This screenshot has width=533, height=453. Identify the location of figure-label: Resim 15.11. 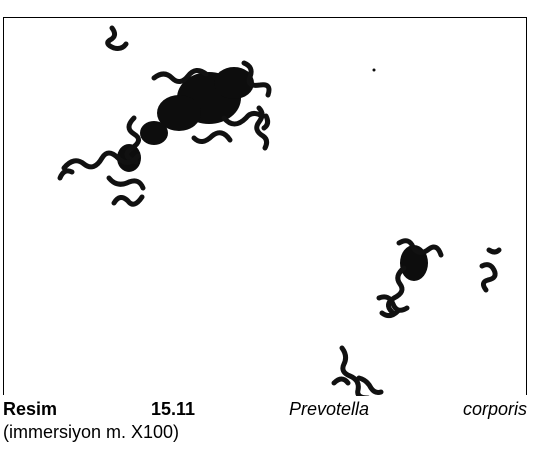
(99, 409).